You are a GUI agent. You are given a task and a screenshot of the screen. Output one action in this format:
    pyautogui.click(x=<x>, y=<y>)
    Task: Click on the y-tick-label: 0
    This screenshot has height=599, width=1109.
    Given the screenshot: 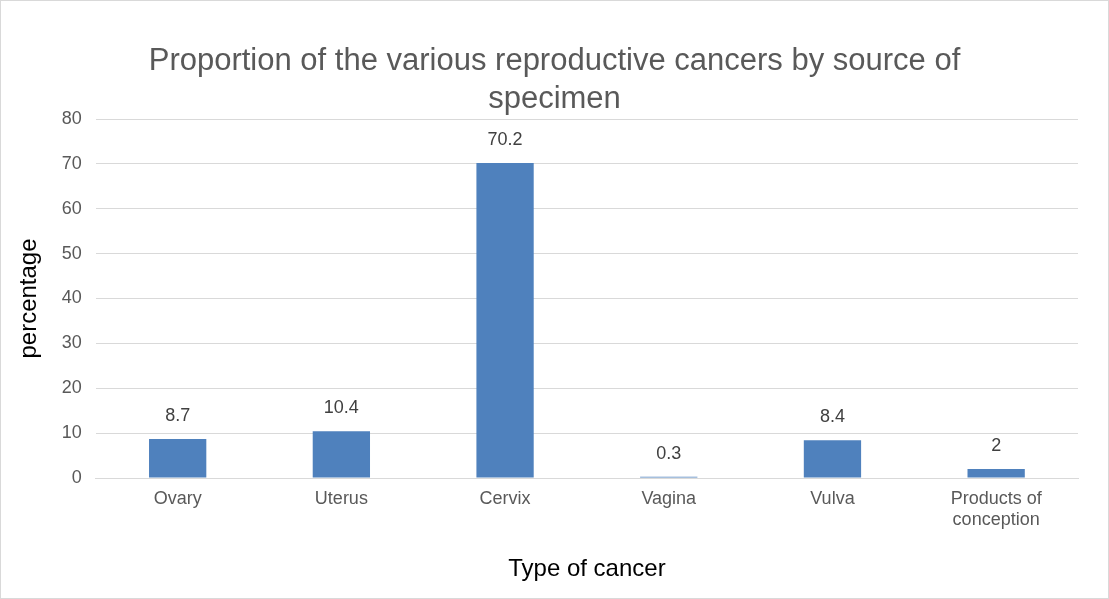 What is the action you would take?
    pyautogui.click(x=76, y=476)
    